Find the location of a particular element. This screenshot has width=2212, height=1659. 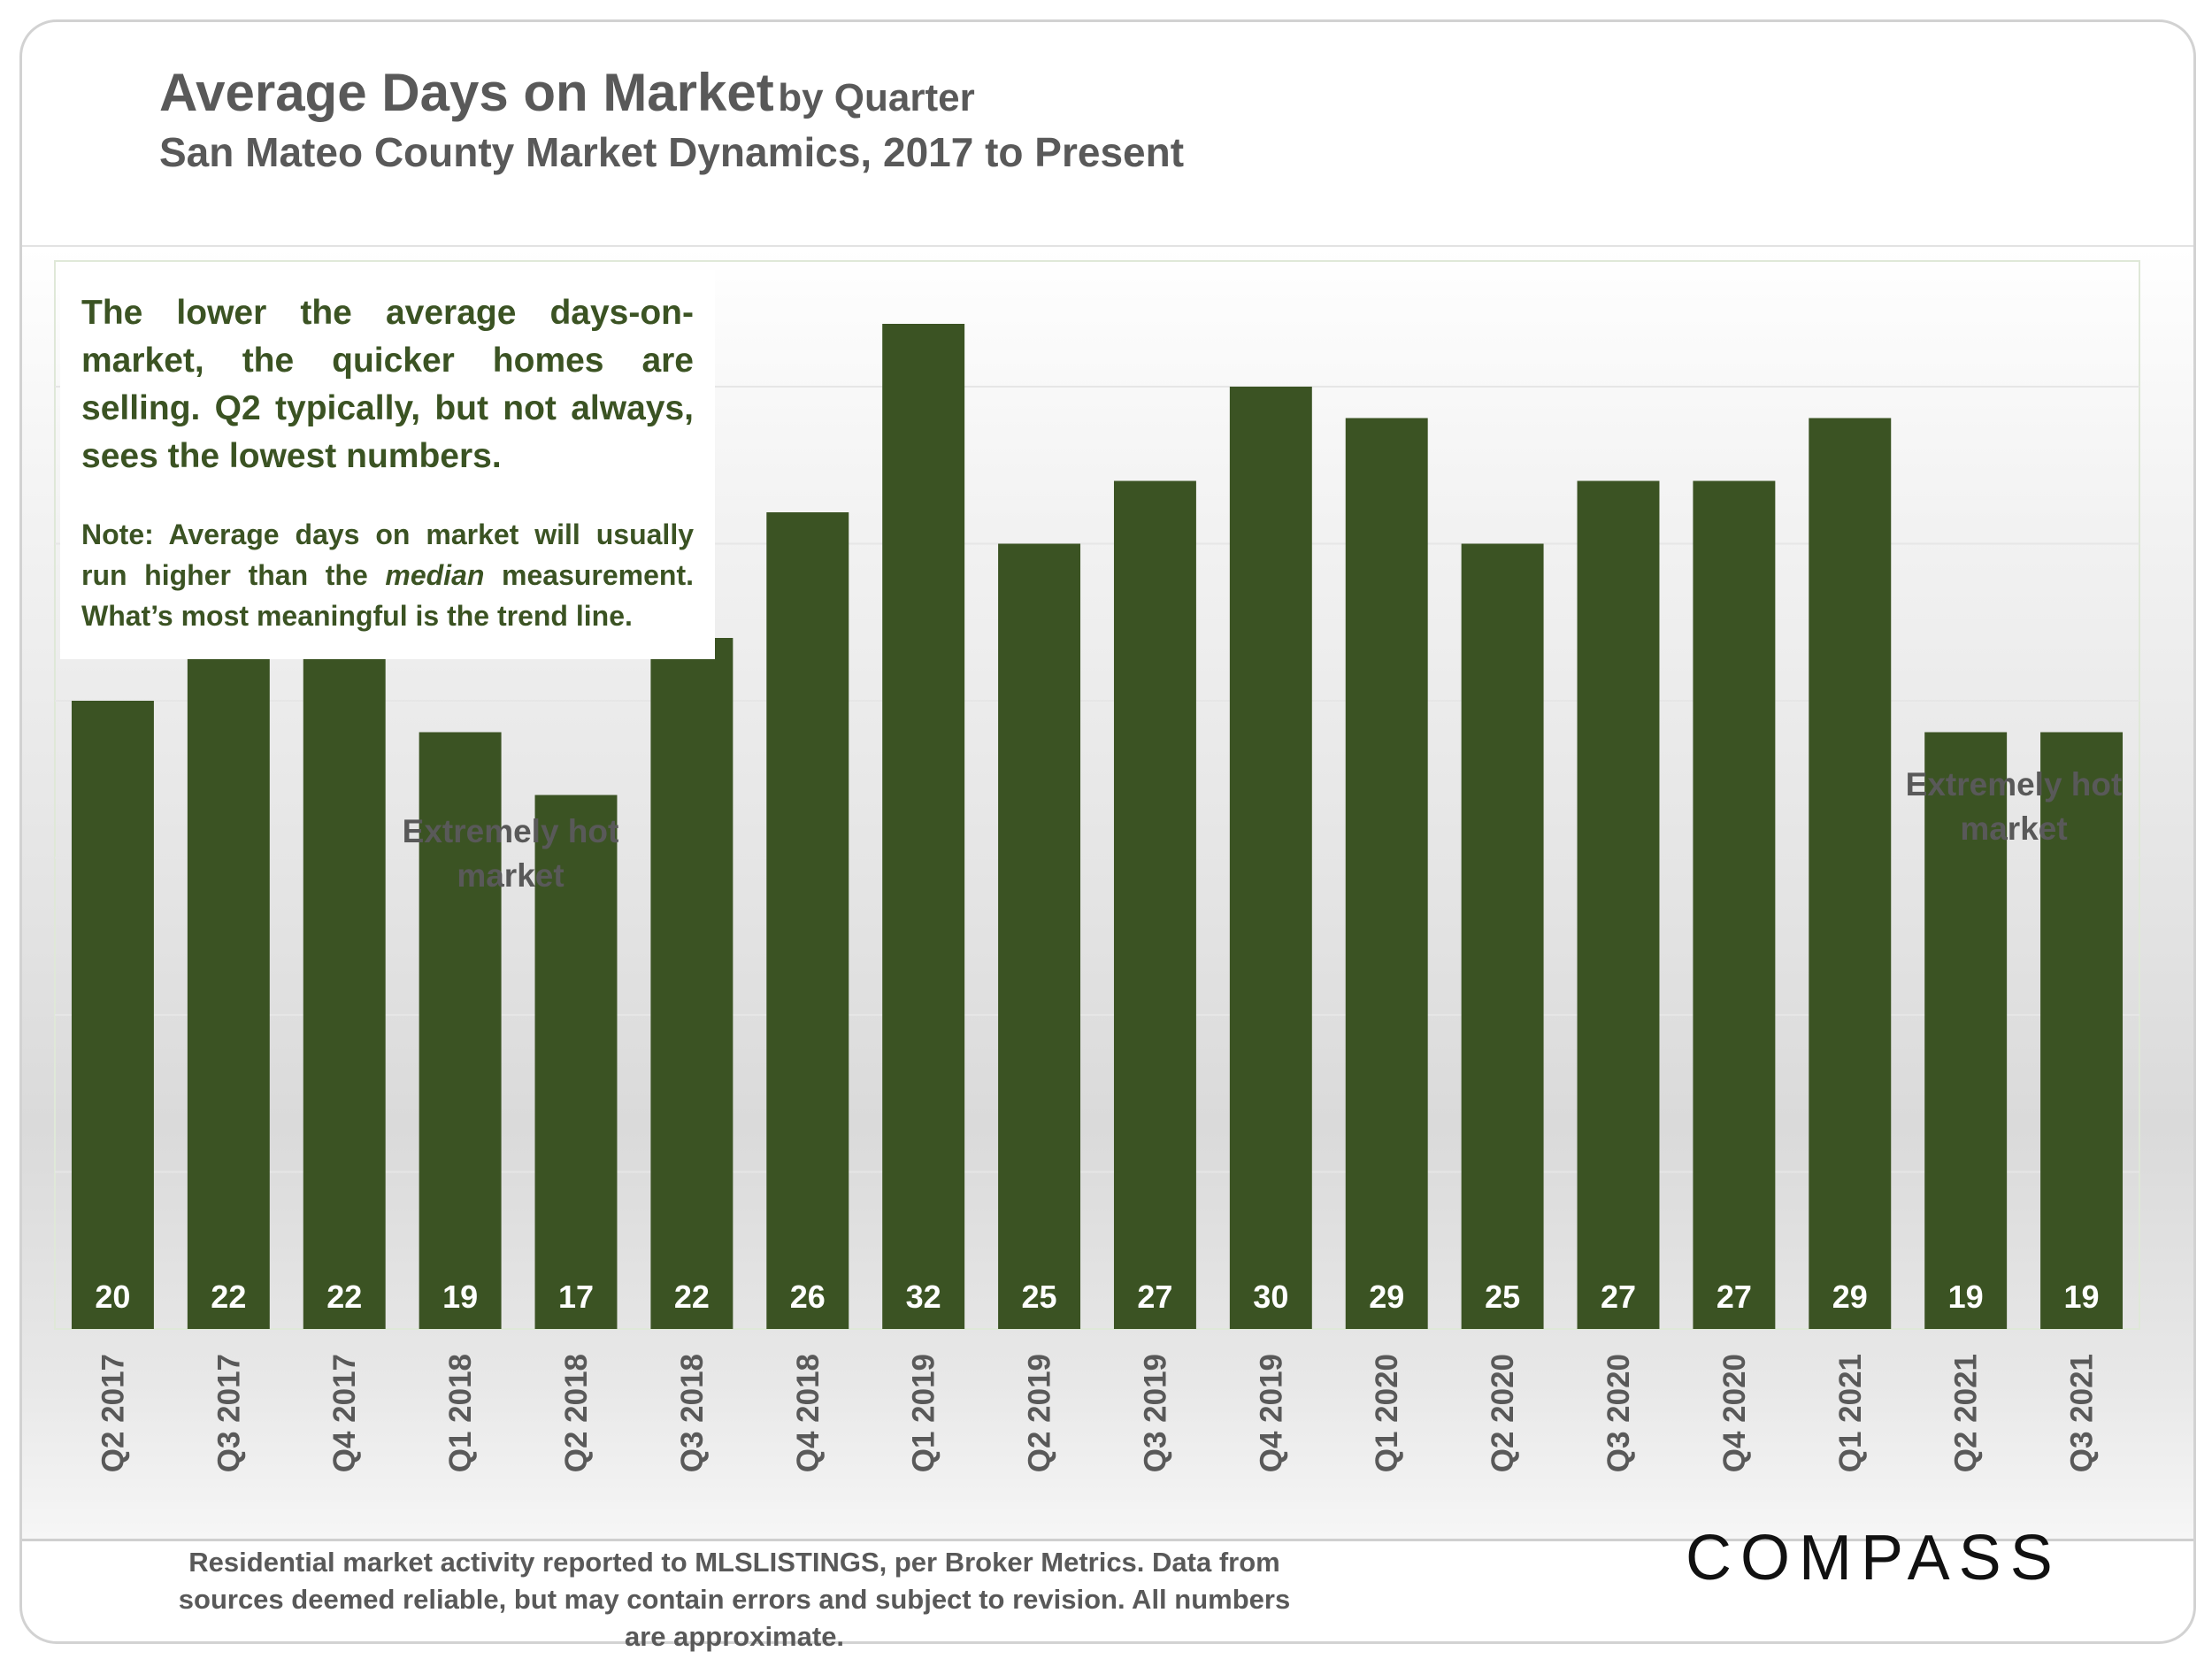

data-label: 26 is located at coordinates (808, 1297).